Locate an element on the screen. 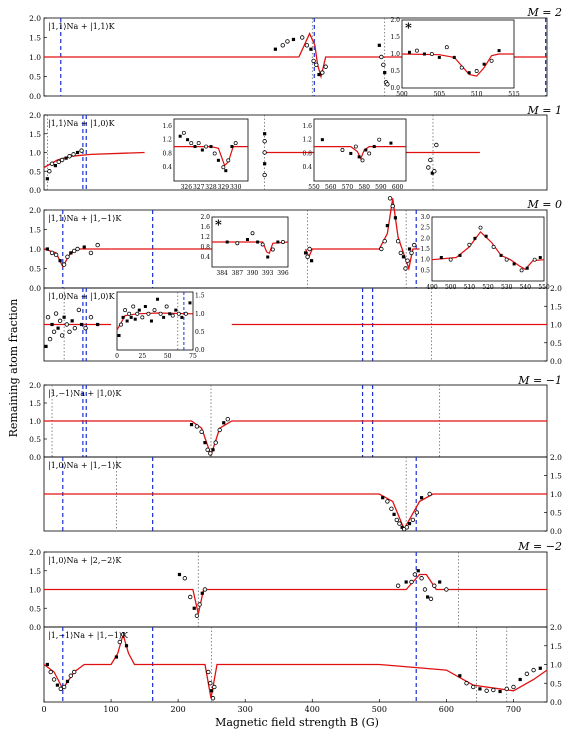 The image size is (570, 736). inset-y-tick-label: 0.5 is located at coordinates (200, 332).